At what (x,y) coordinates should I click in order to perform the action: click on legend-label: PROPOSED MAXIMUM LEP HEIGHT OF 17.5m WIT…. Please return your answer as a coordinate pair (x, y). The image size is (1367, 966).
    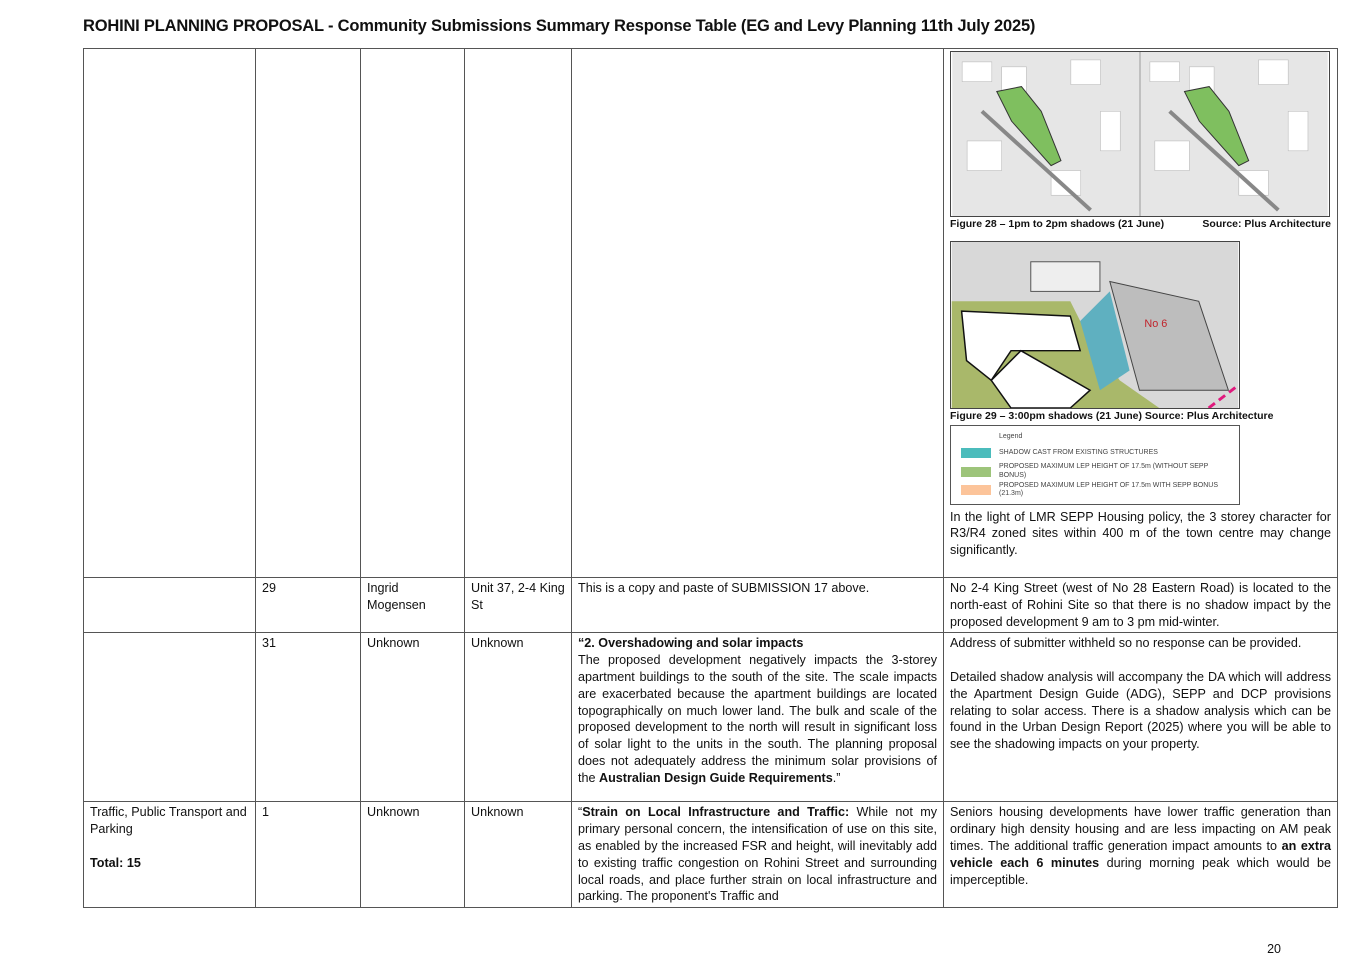
    Looking at the image, I should click on (1108, 489).